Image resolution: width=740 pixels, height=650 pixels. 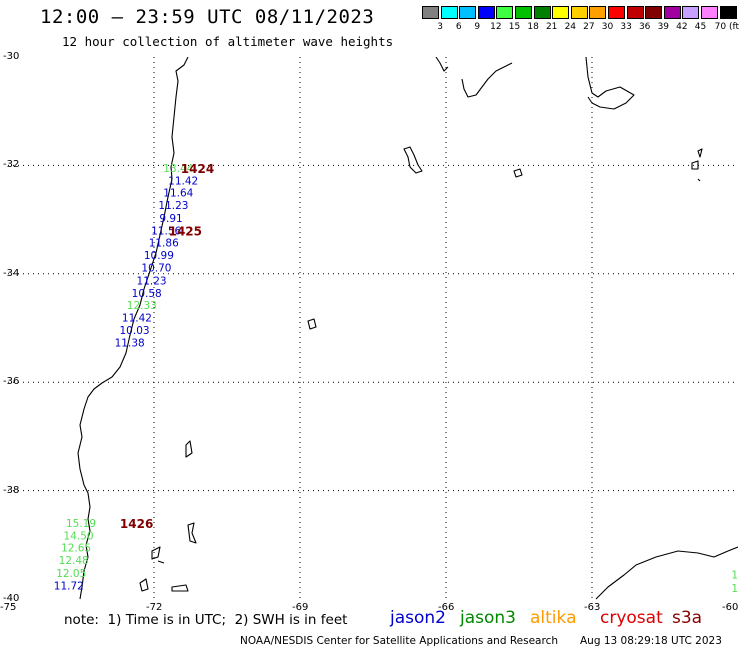 What do you see at coordinates (11, 56) in the screenshot?
I see `lat-label: -30` at bounding box center [11, 56].